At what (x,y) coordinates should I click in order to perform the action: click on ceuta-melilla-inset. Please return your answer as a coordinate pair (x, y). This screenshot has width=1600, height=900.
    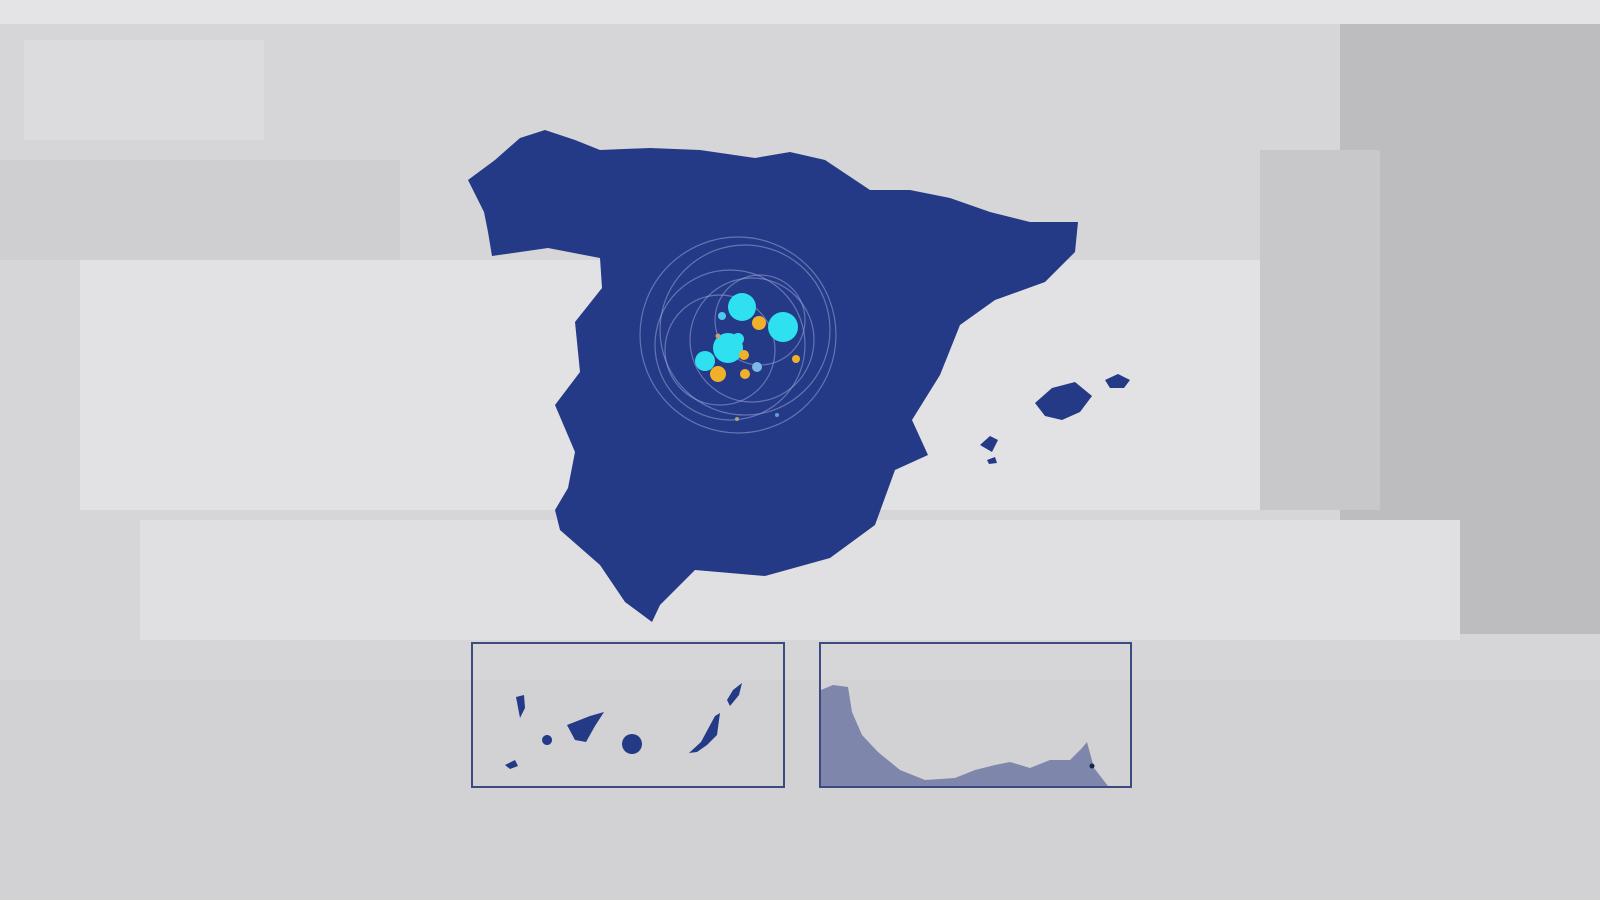
    Looking at the image, I should click on (975, 715).